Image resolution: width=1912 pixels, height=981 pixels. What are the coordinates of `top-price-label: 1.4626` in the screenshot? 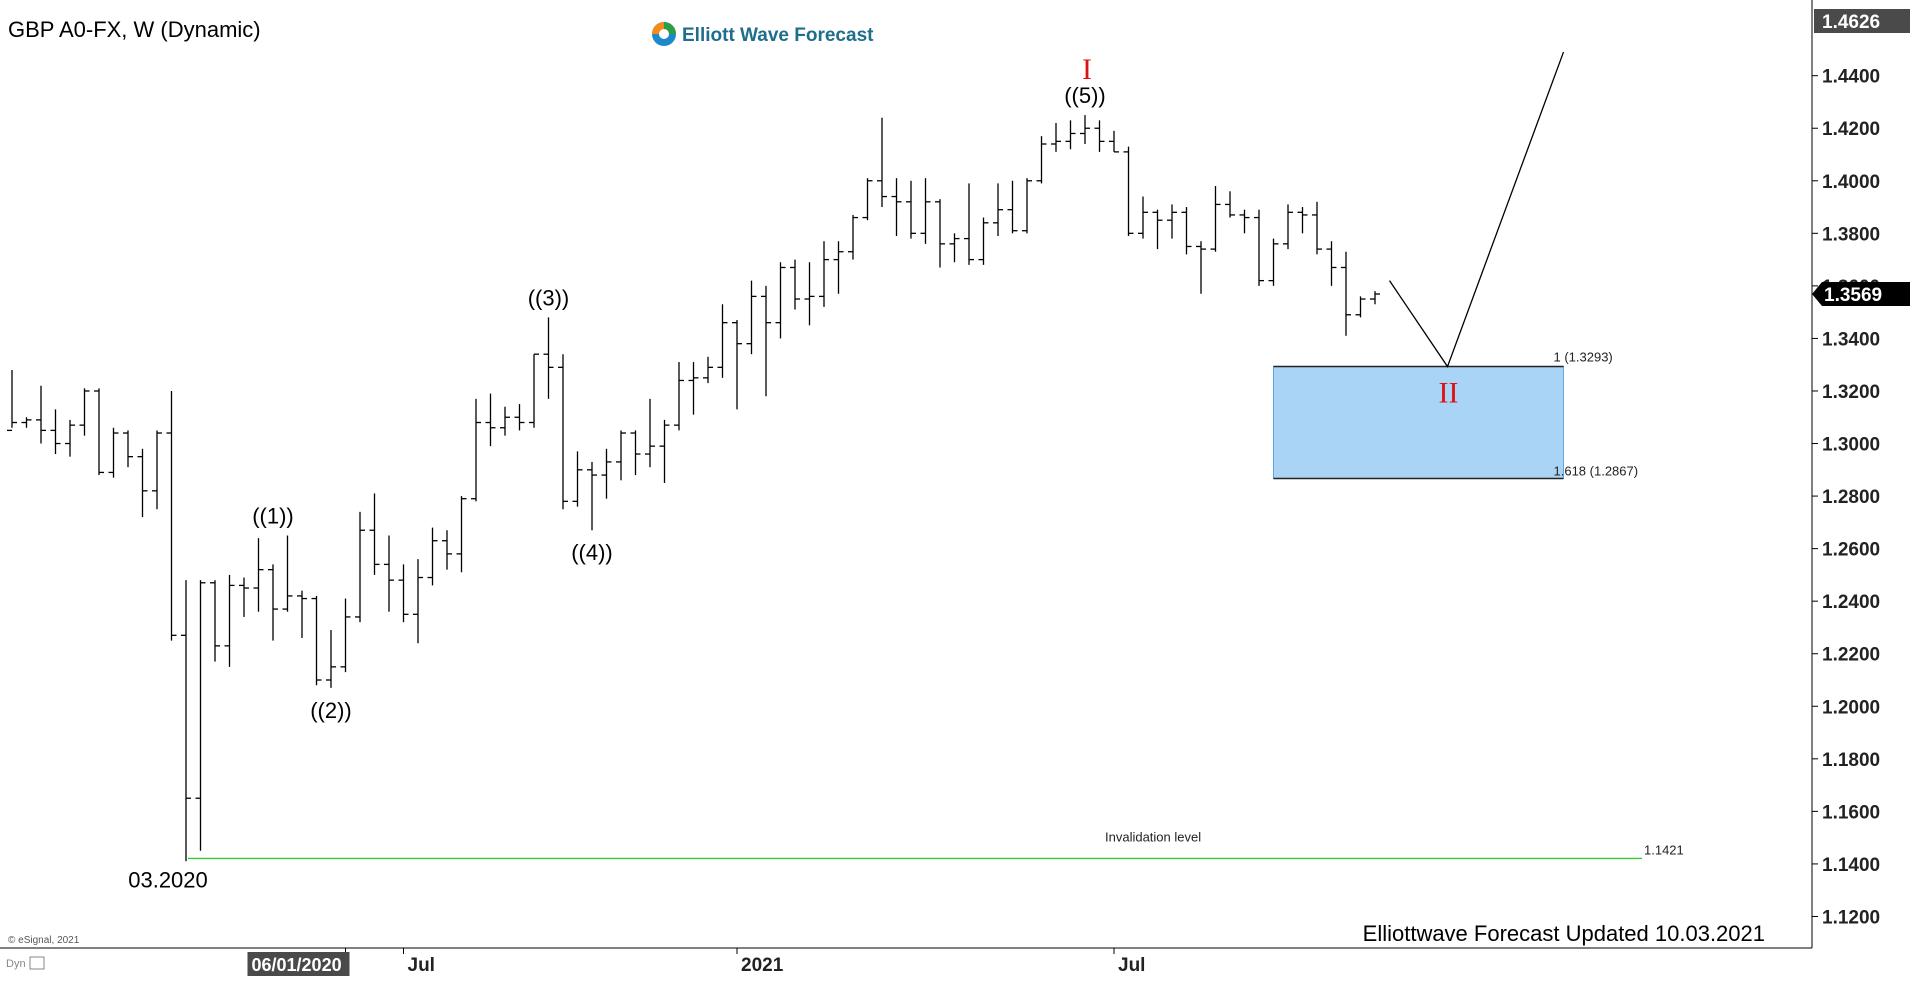 It's located at (1851, 22).